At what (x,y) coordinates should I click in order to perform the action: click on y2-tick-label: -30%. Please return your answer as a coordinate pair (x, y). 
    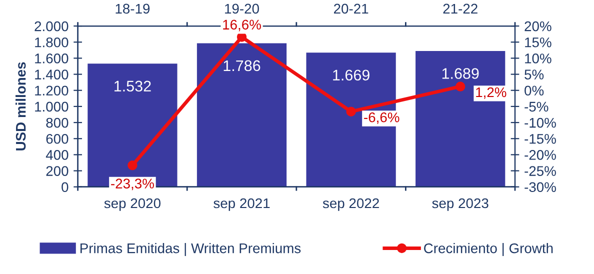
    Looking at the image, I should click on (540, 187).